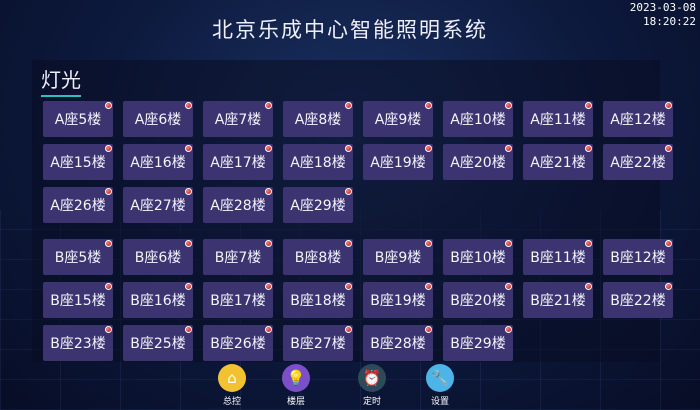  What do you see at coordinates (318, 300) in the screenshot?
I see `floor-button: B座18楼` at bounding box center [318, 300].